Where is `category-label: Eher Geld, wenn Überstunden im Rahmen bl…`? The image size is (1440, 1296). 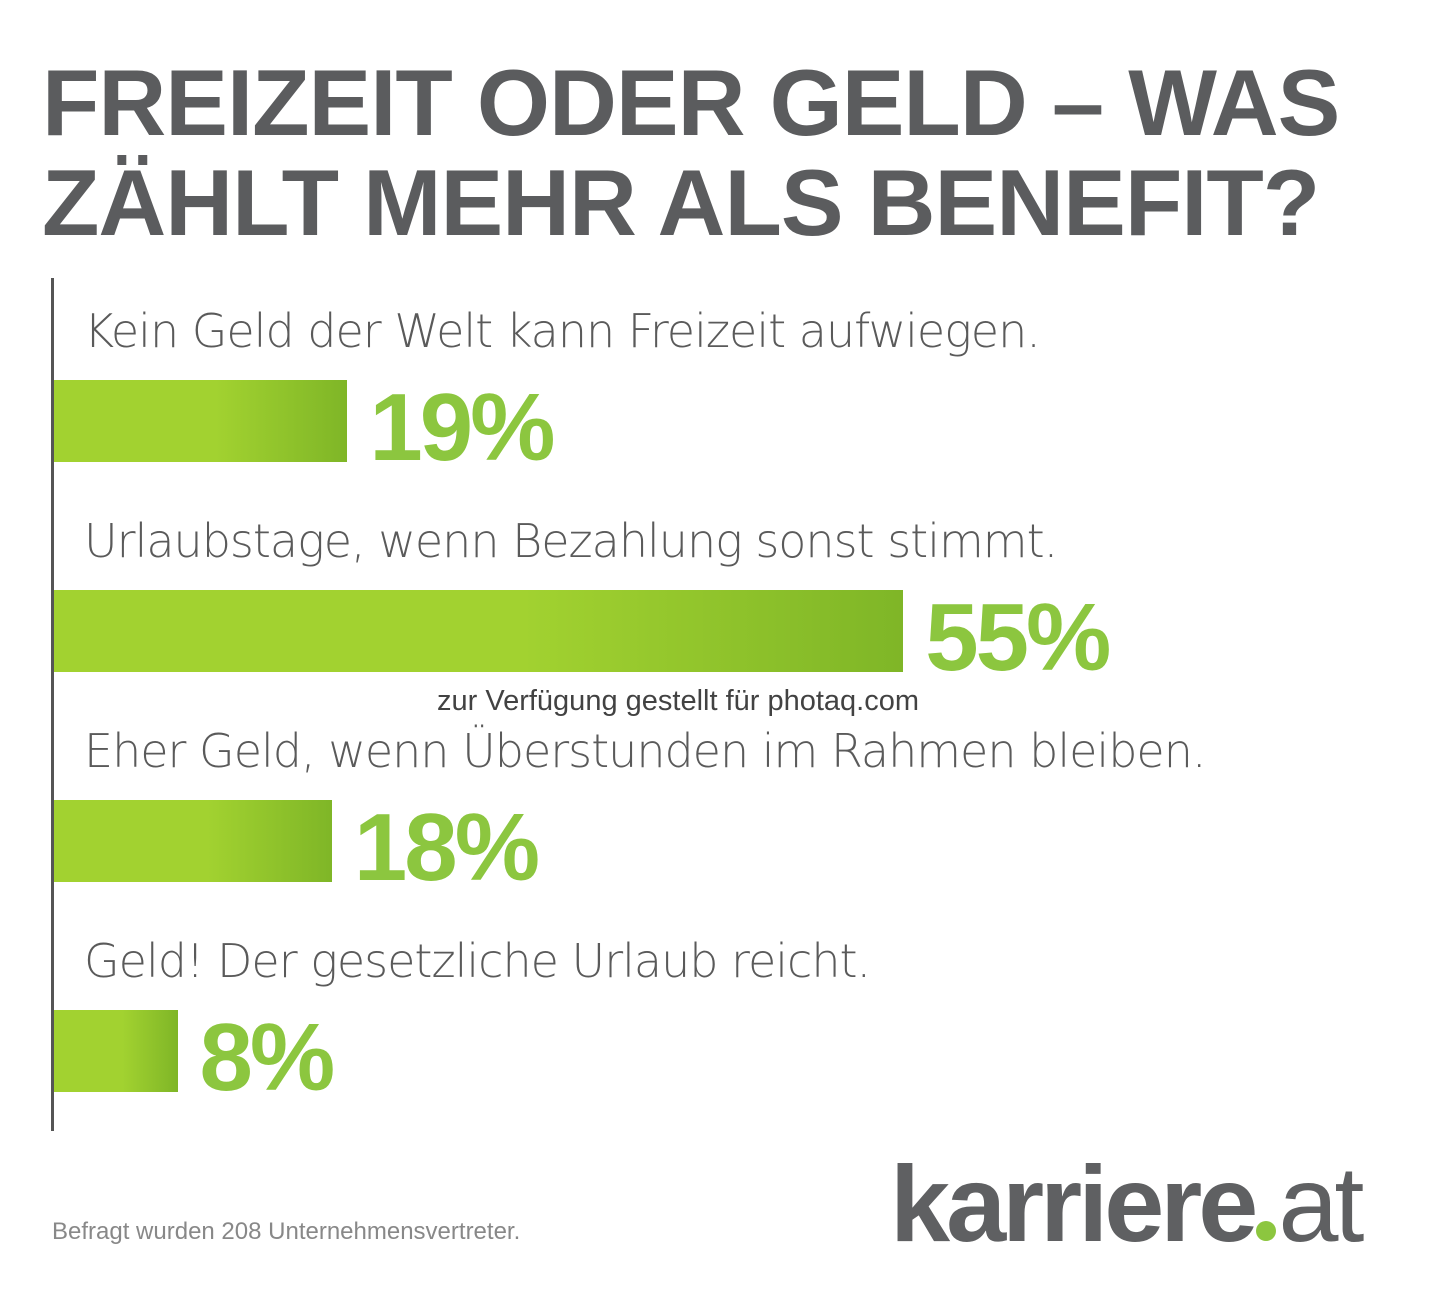
category-label: Eher Geld, wenn Überstunden im Rahmen bl… is located at coordinates (645, 751).